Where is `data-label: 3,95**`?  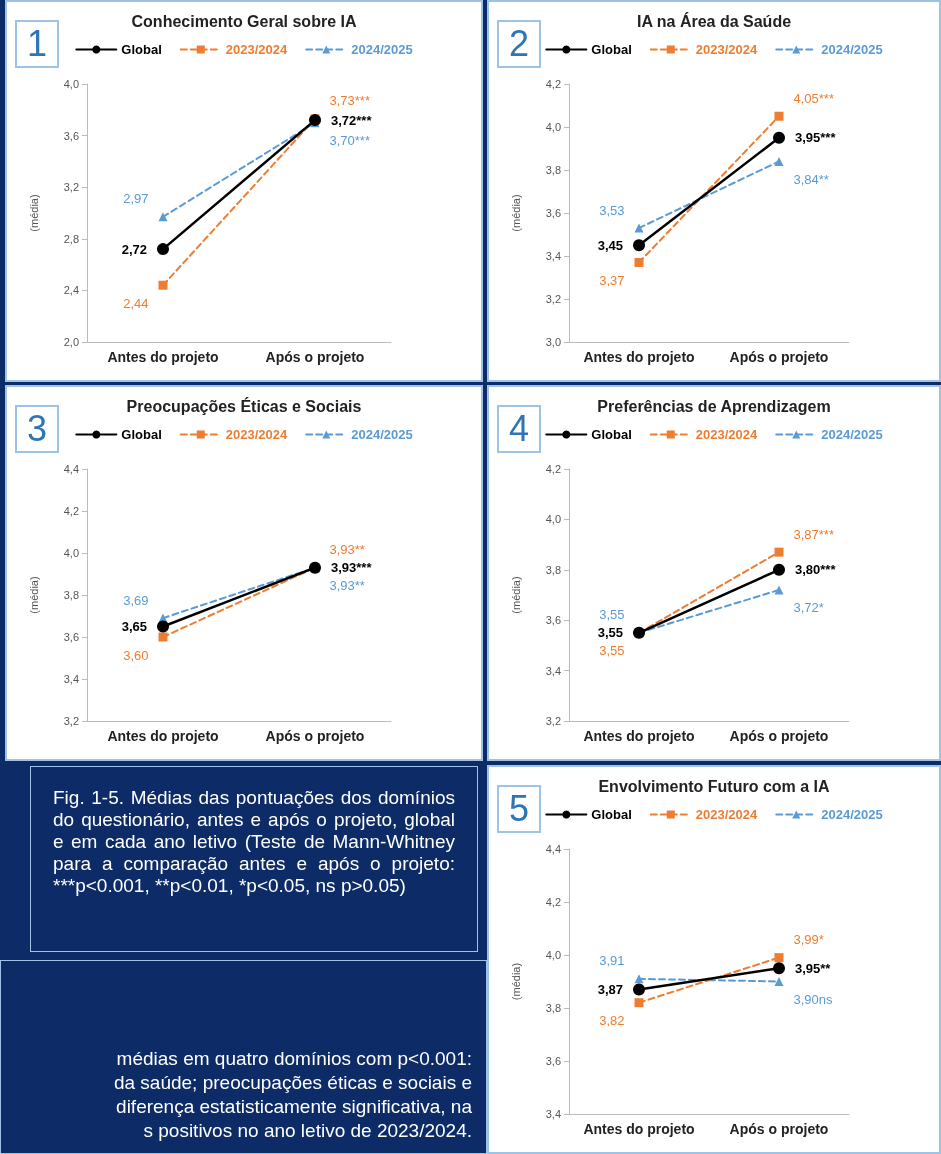 data-label: 3,95** is located at coordinates (813, 968).